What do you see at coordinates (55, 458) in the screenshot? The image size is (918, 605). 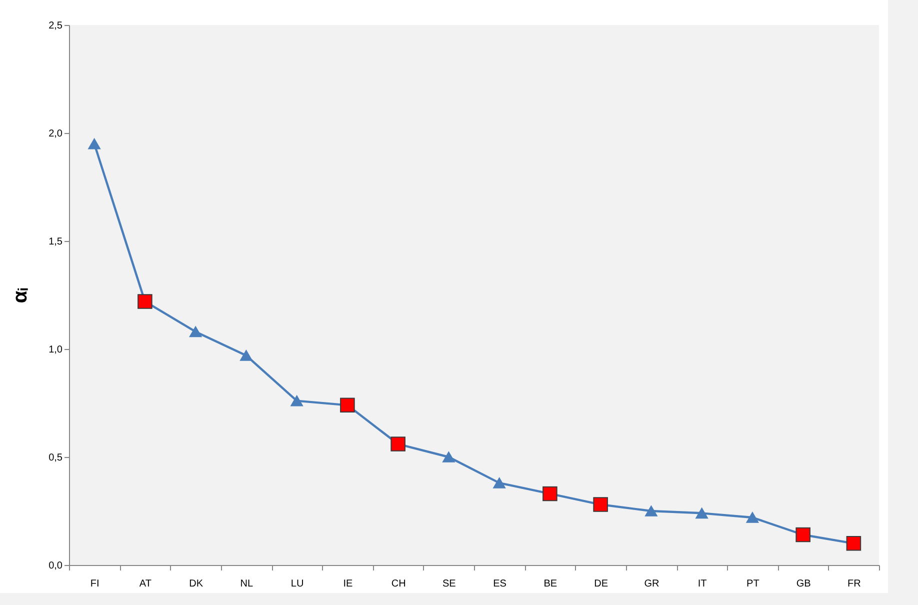 I see `y-tick-label: 0,5` at bounding box center [55, 458].